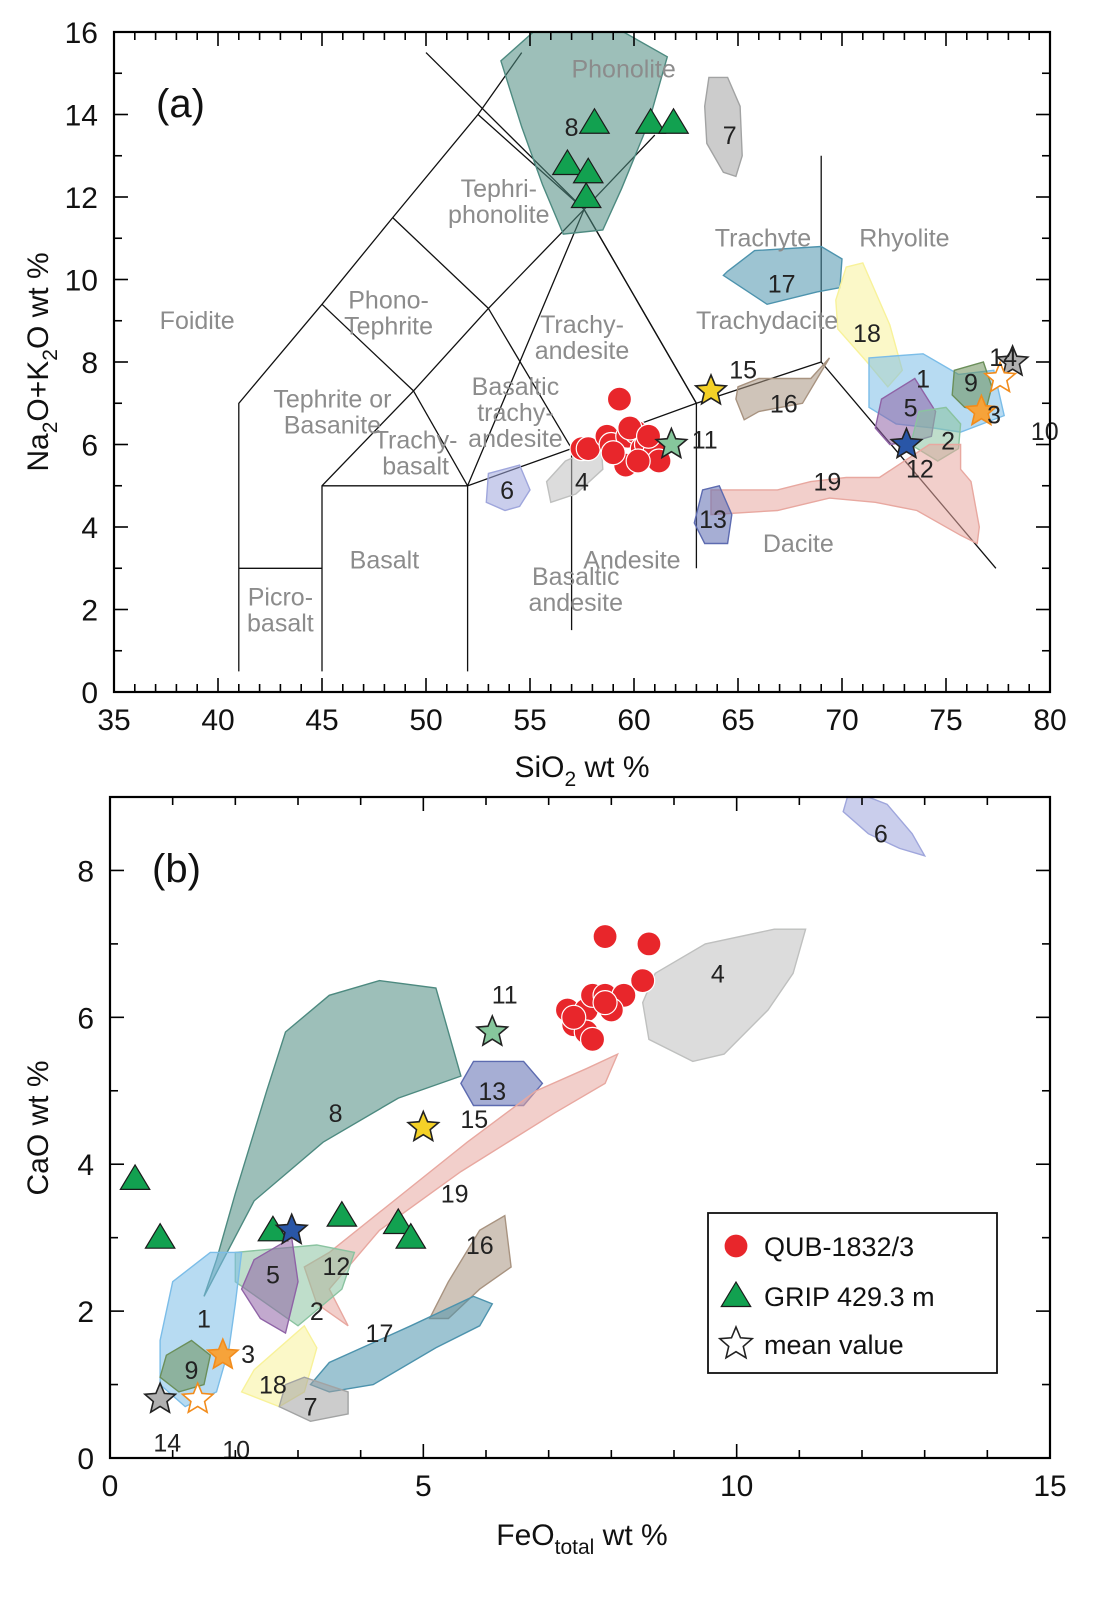 The height and width of the screenshot is (1607, 1108). What do you see at coordinates (784, 404) in the screenshot?
I see `region-label-16: 16` at bounding box center [784, 404].